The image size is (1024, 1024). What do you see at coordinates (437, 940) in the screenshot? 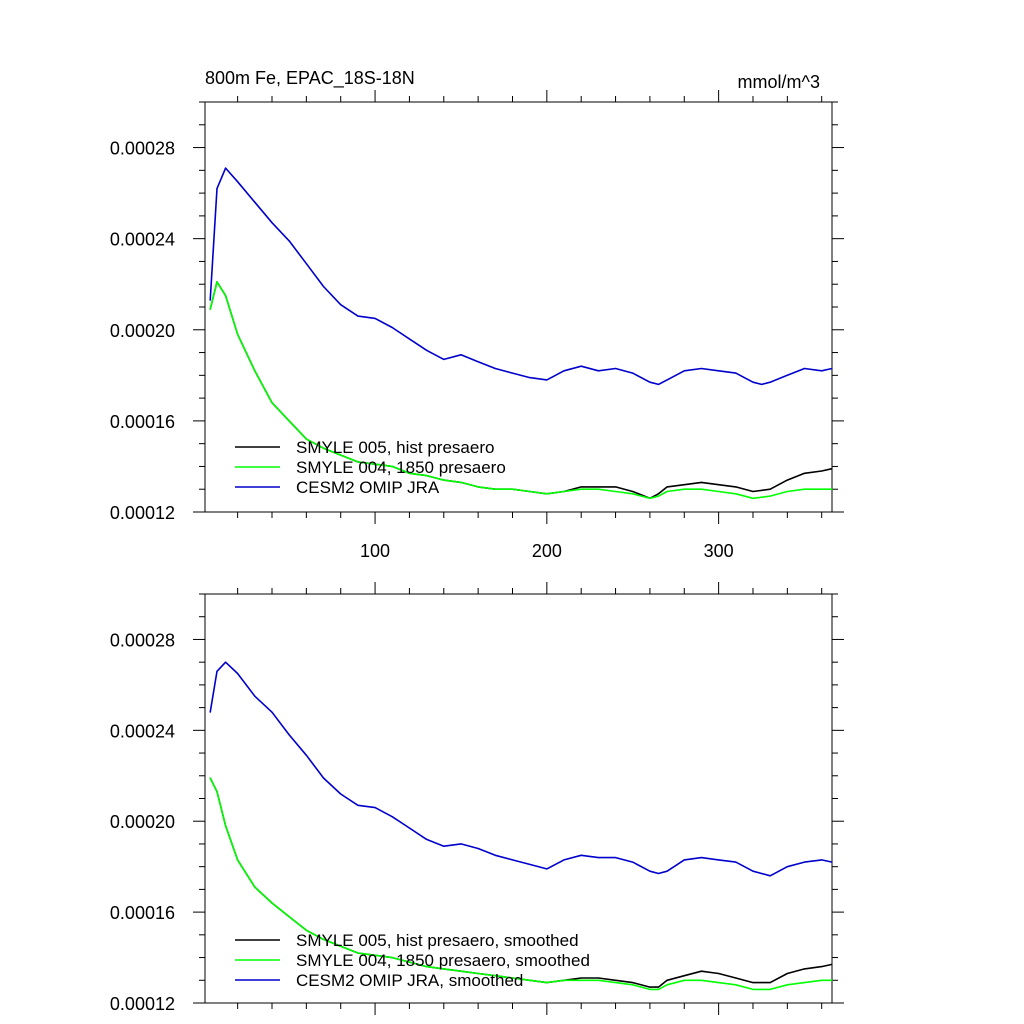
I see `bottom-legend-label: SMYLE 005, hist presaero, smoothed` at bounding box center [437, 940].